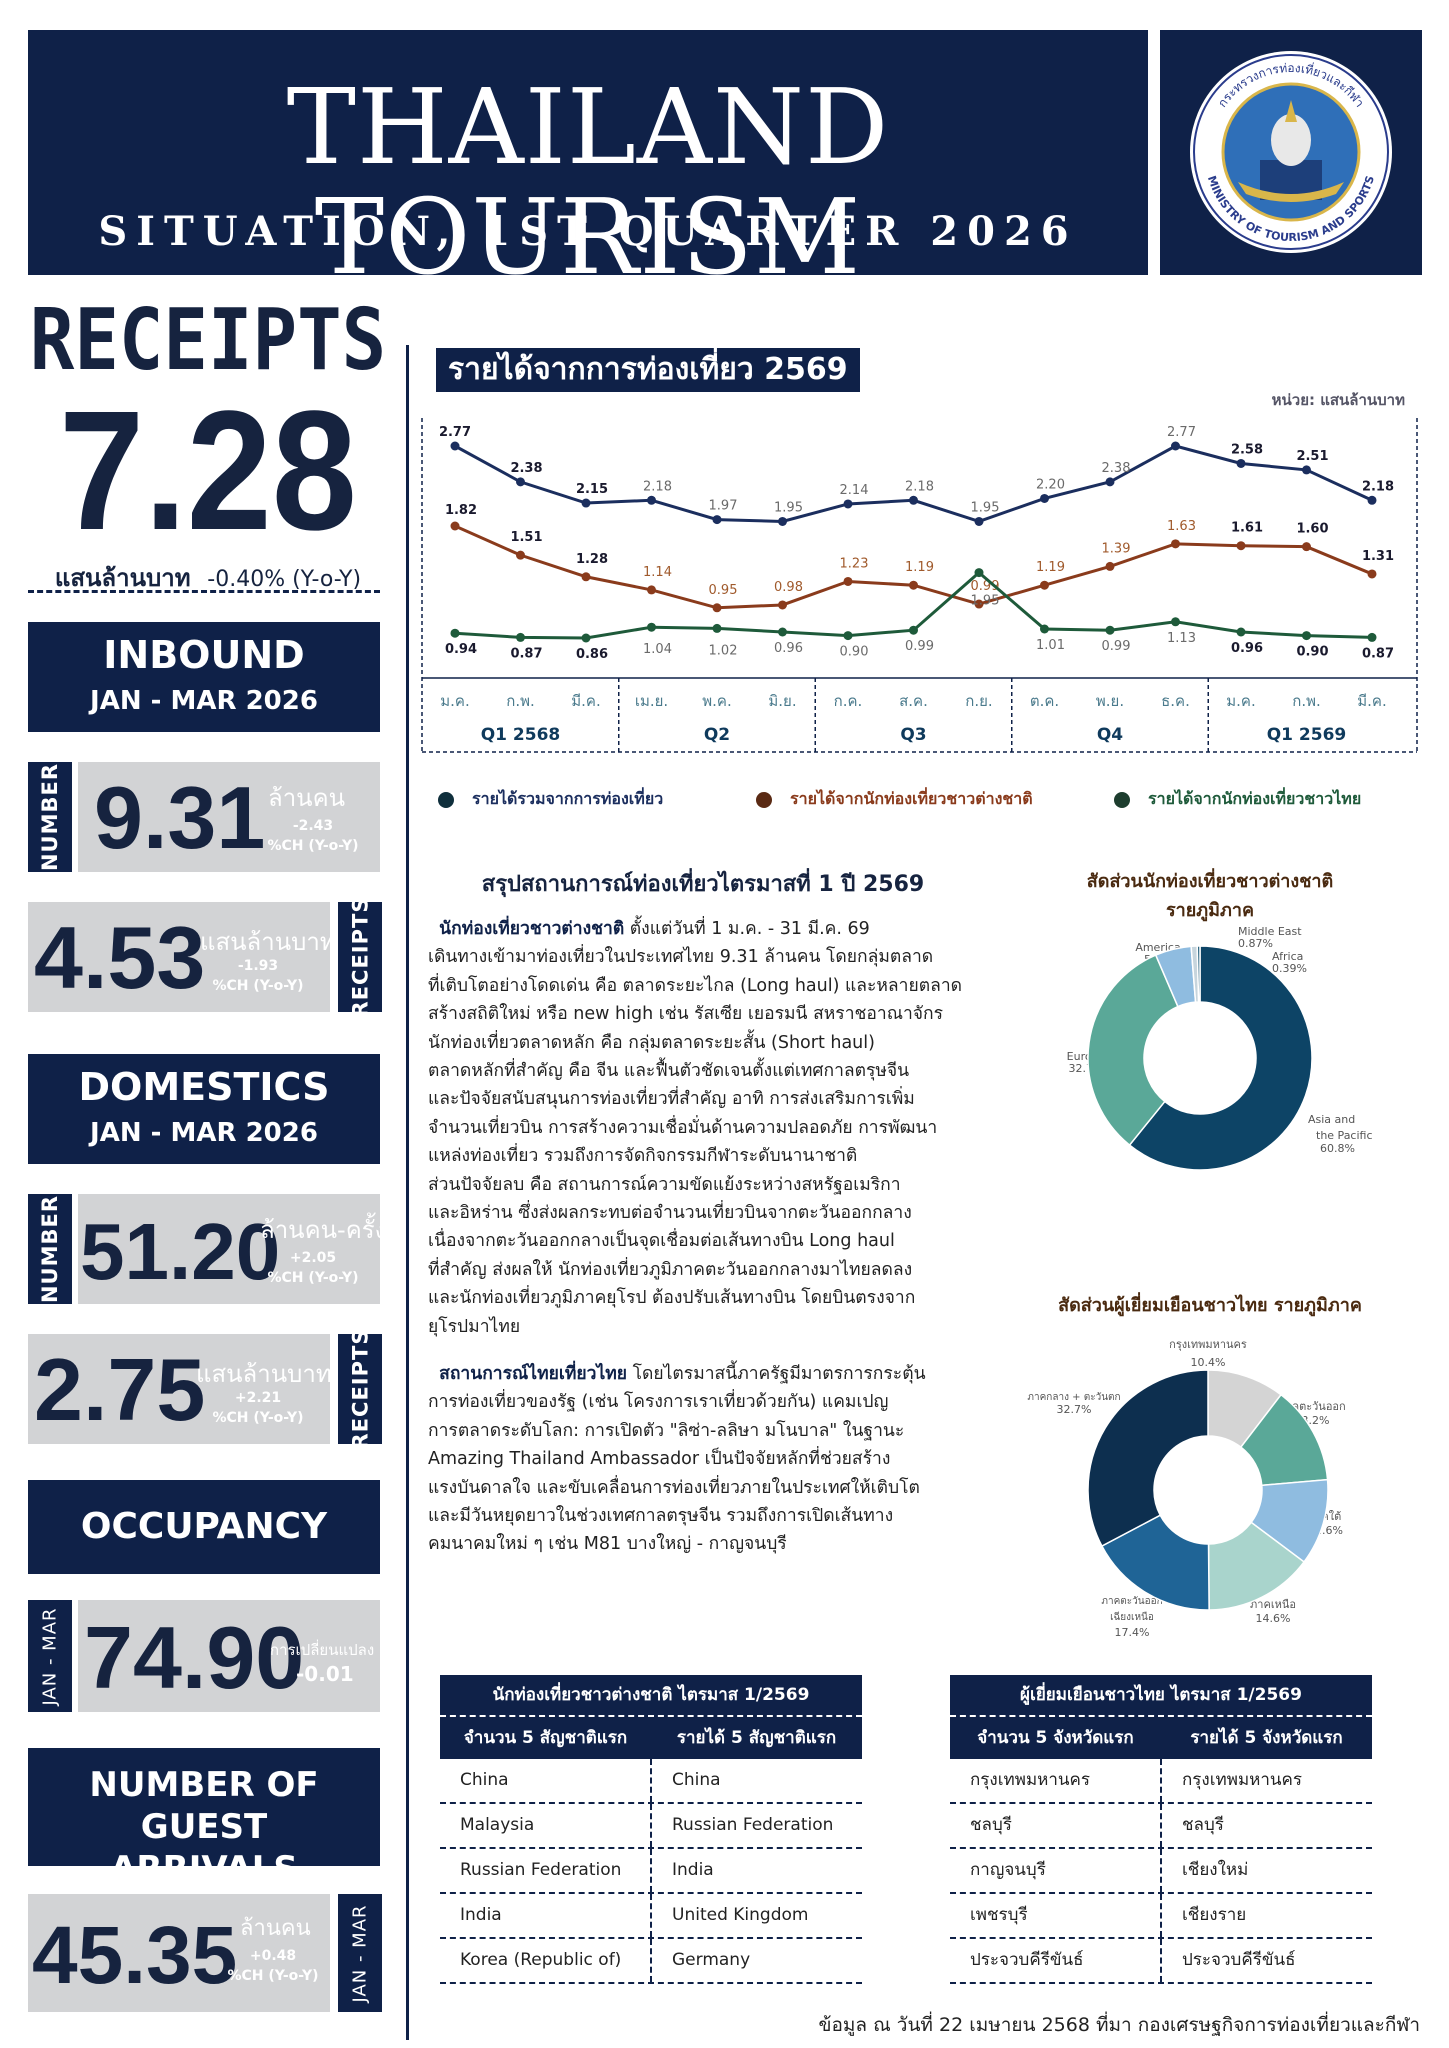 This screenshot has width=1449, height=2048. Describe the element at coordinates (1208, 1362) in the screenshot. I see `pie2-value-bangkok: 10.4%` at that location.